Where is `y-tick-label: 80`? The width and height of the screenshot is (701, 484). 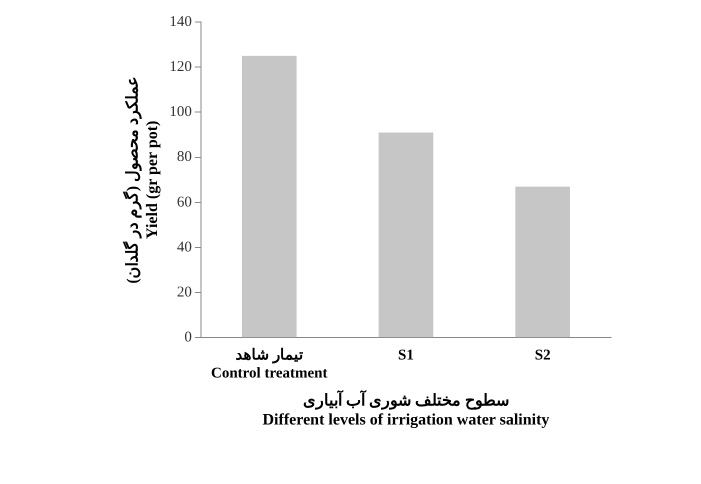 y-tick-label: 80 is located at coordinates (184, 157).